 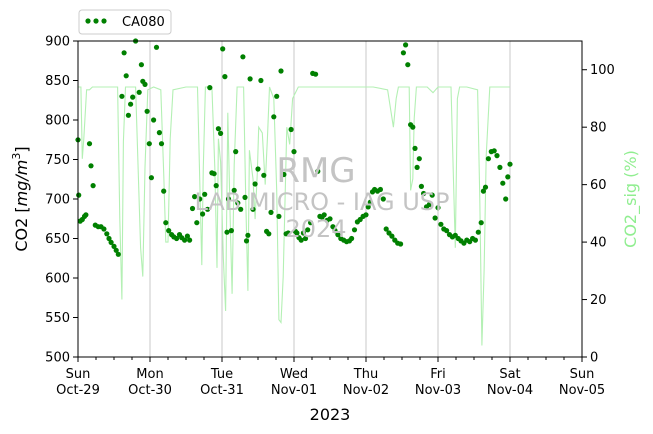 I want to click on y2-tick-label: 60, so click(x=598, y=185).